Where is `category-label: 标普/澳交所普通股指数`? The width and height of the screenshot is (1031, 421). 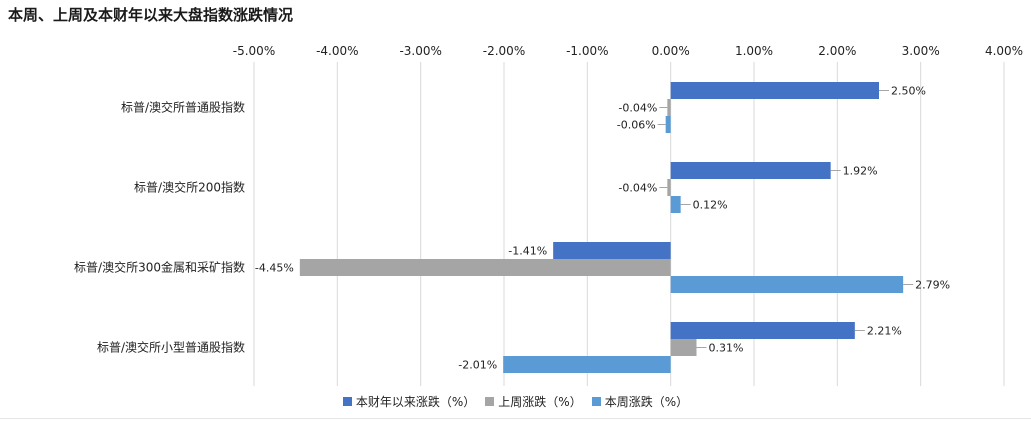
category-label: 标普/澳交所普通股指数 is located at coordinates (183, 107).